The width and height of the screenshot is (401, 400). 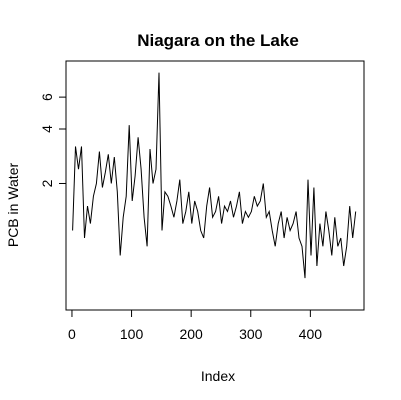 I want to click on y-tick-label: 4, so click(x=47, y=129).